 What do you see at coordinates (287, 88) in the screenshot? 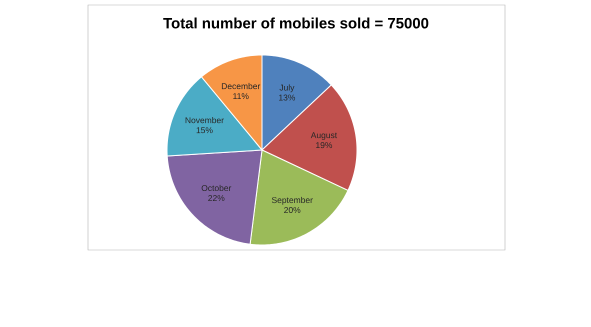
I see `slice-label: July` at bounding box center [287, 88].